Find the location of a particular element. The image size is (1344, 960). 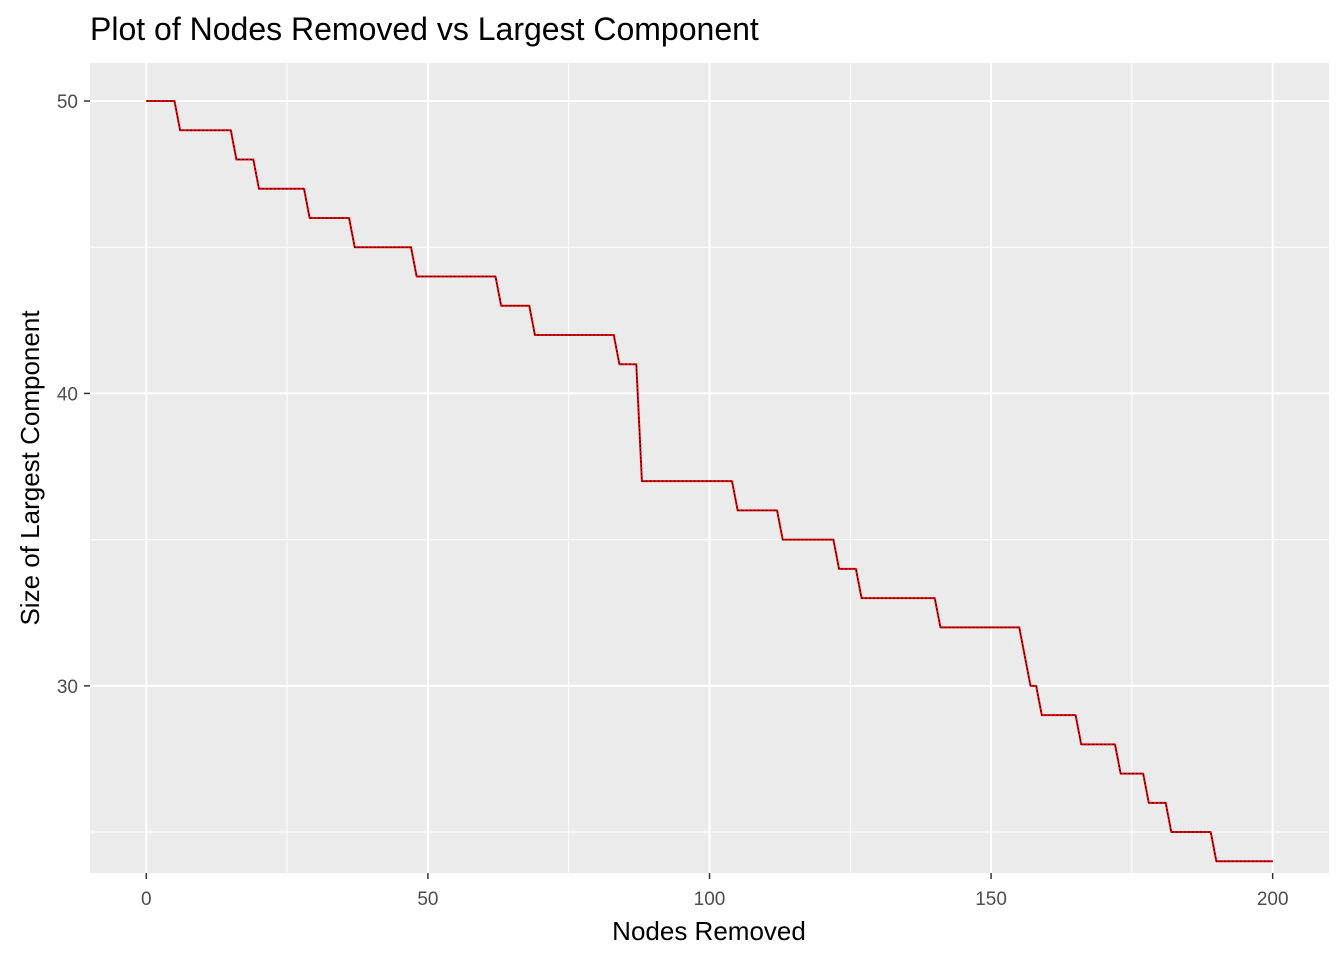

x-tick-label: 50 is located at coordinates (427, 899).